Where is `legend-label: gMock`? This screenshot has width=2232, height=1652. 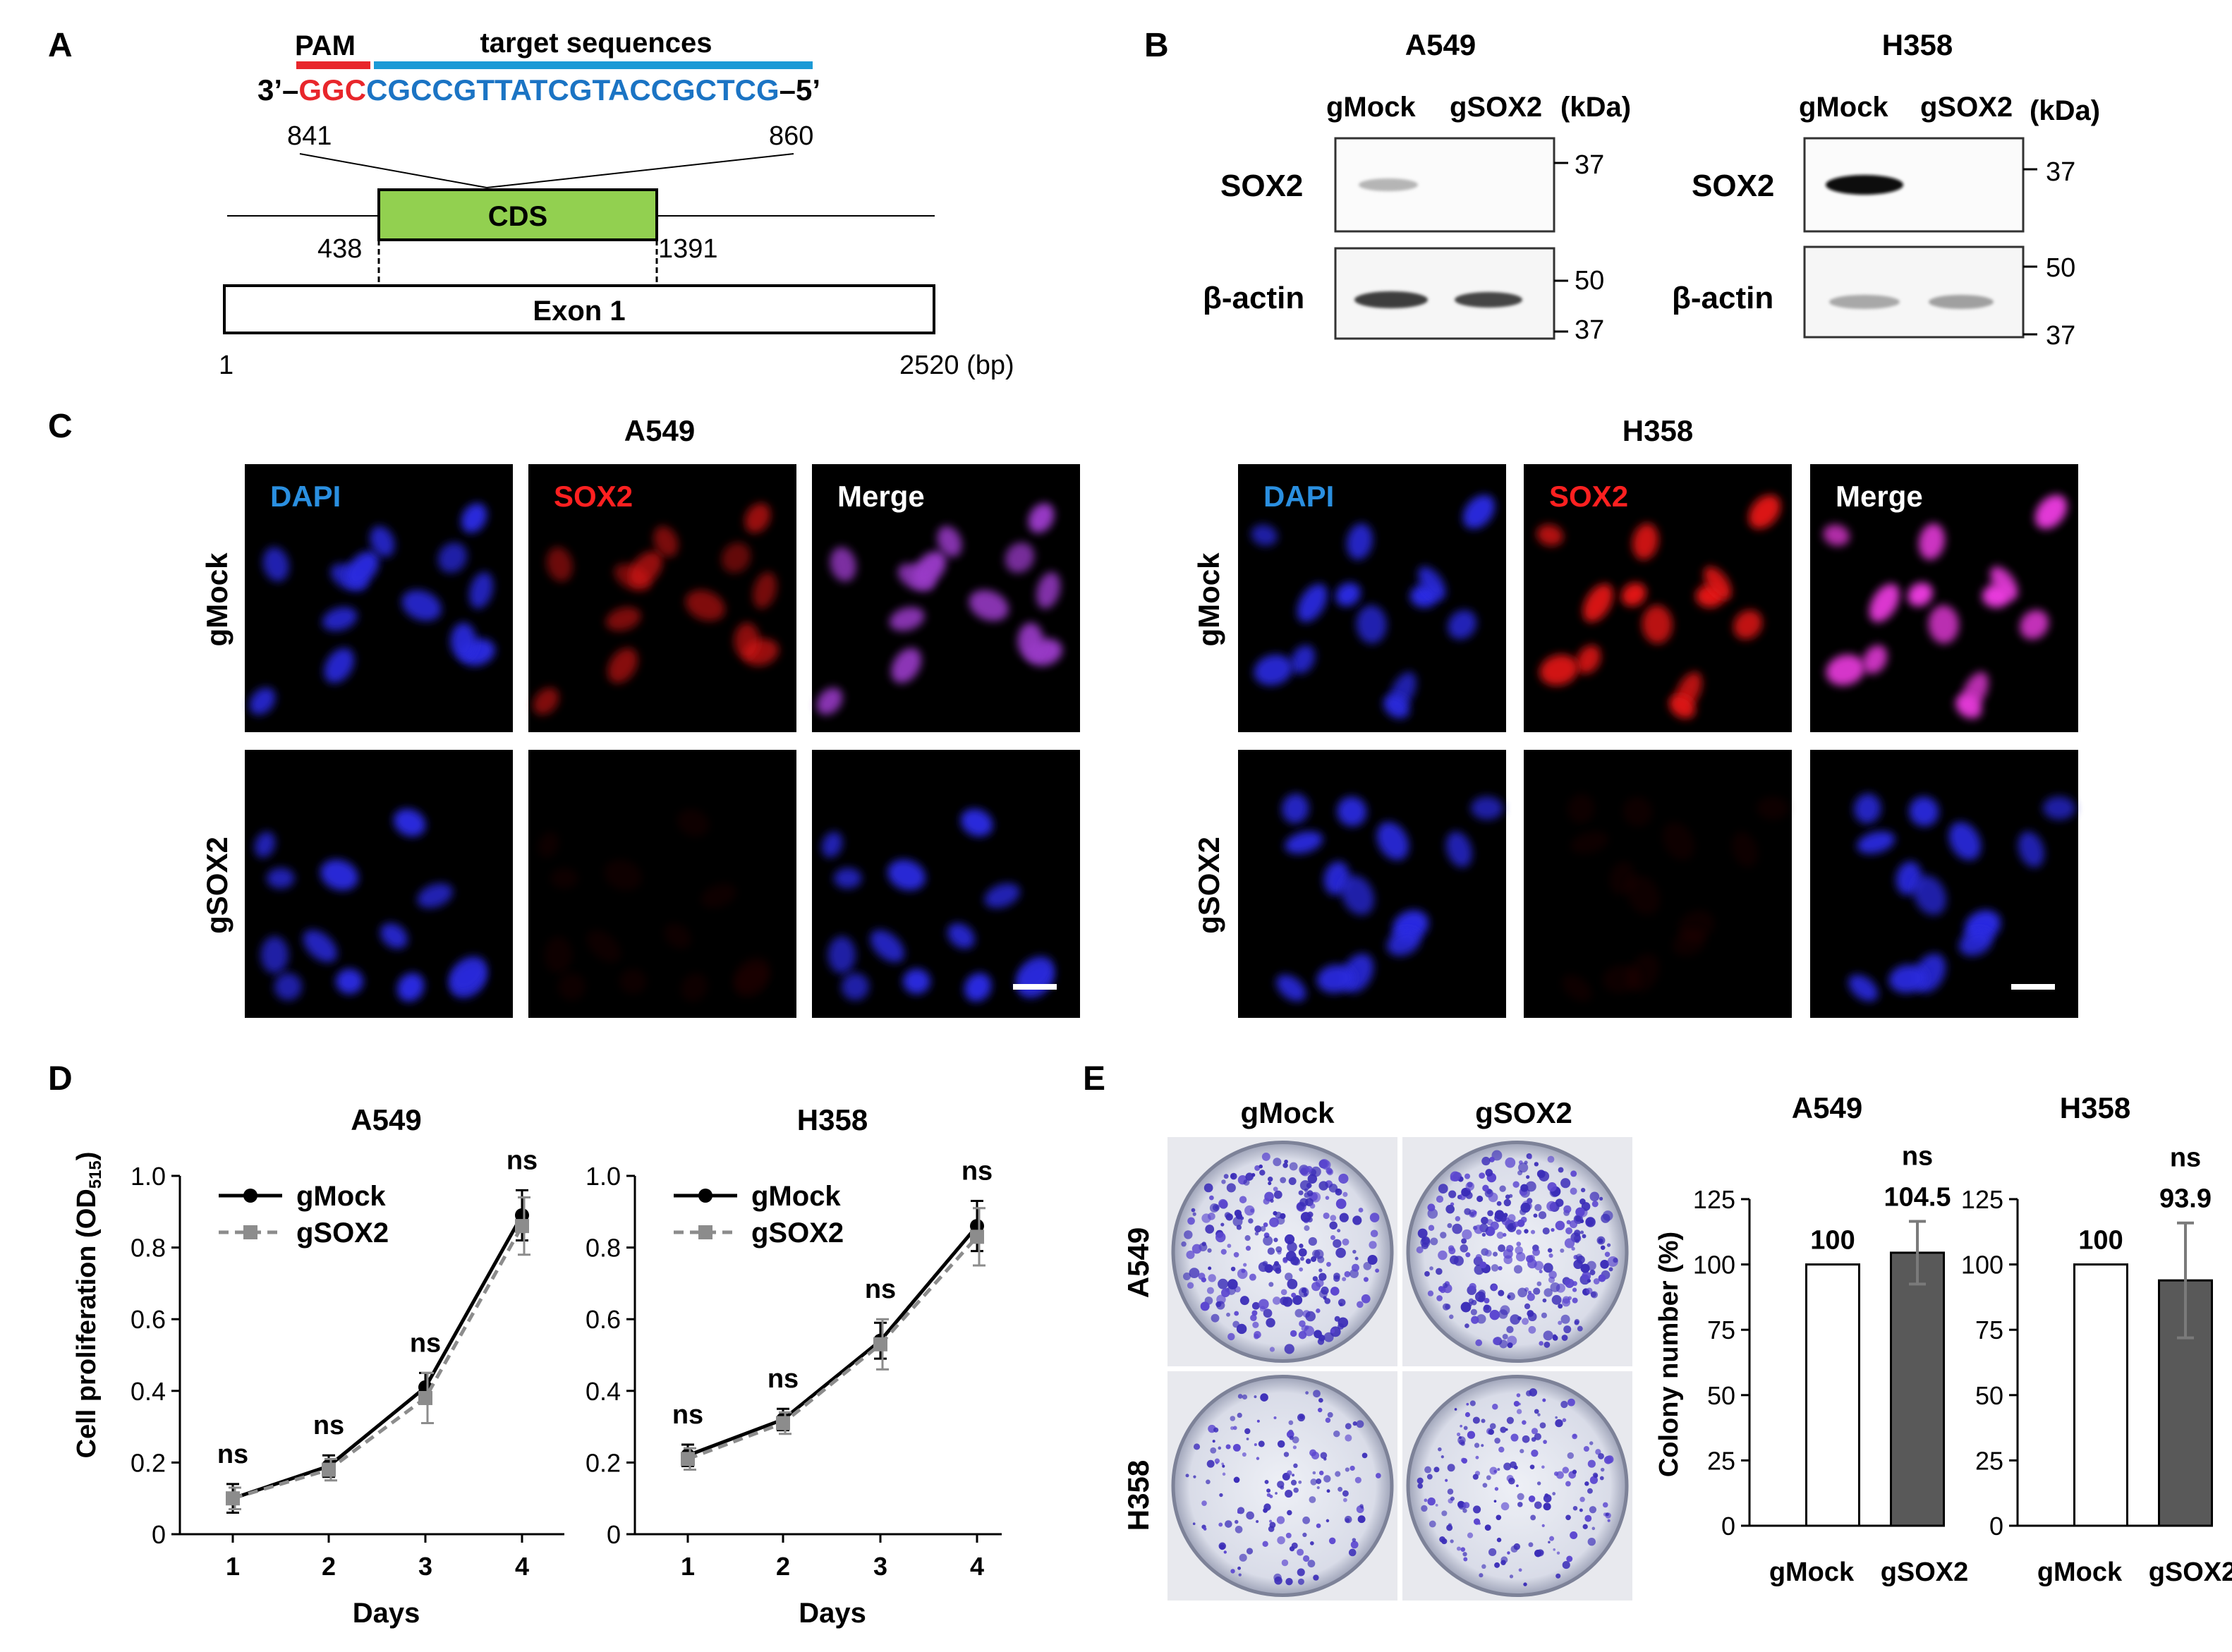
legend-label: gMock is located at coordinates (341, 1196).